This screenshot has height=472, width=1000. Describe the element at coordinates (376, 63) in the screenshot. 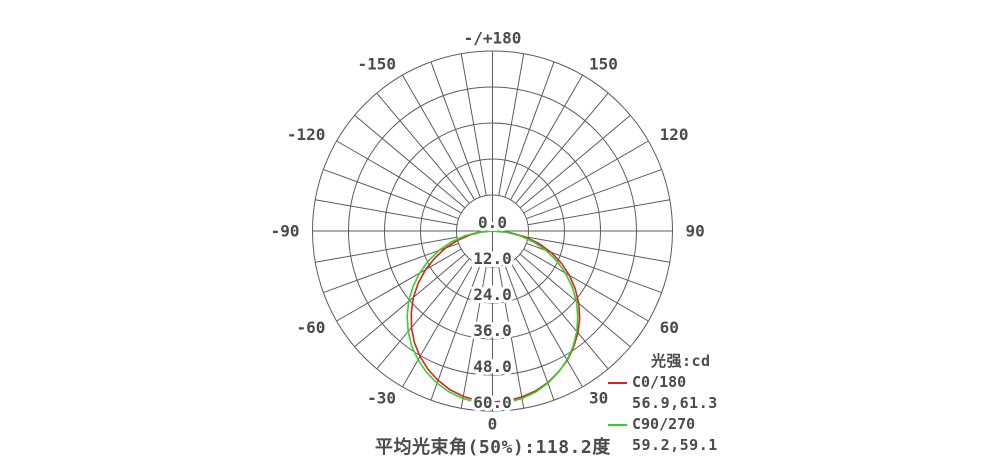

I see `angle-label--150: -150` at that location.